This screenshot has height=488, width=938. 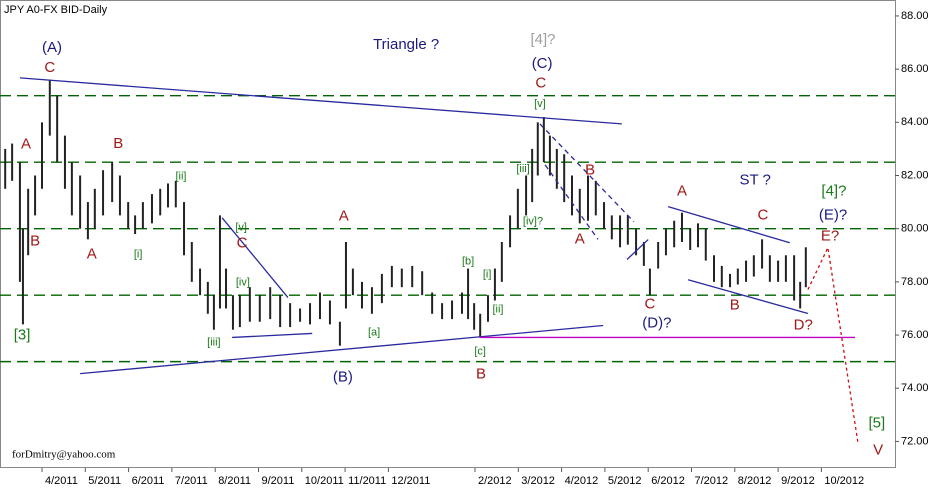 What do you see at coordinates (656, 323) in the screenshot?
I see `wave-label: (D)?` at bounding box center [656, 323].